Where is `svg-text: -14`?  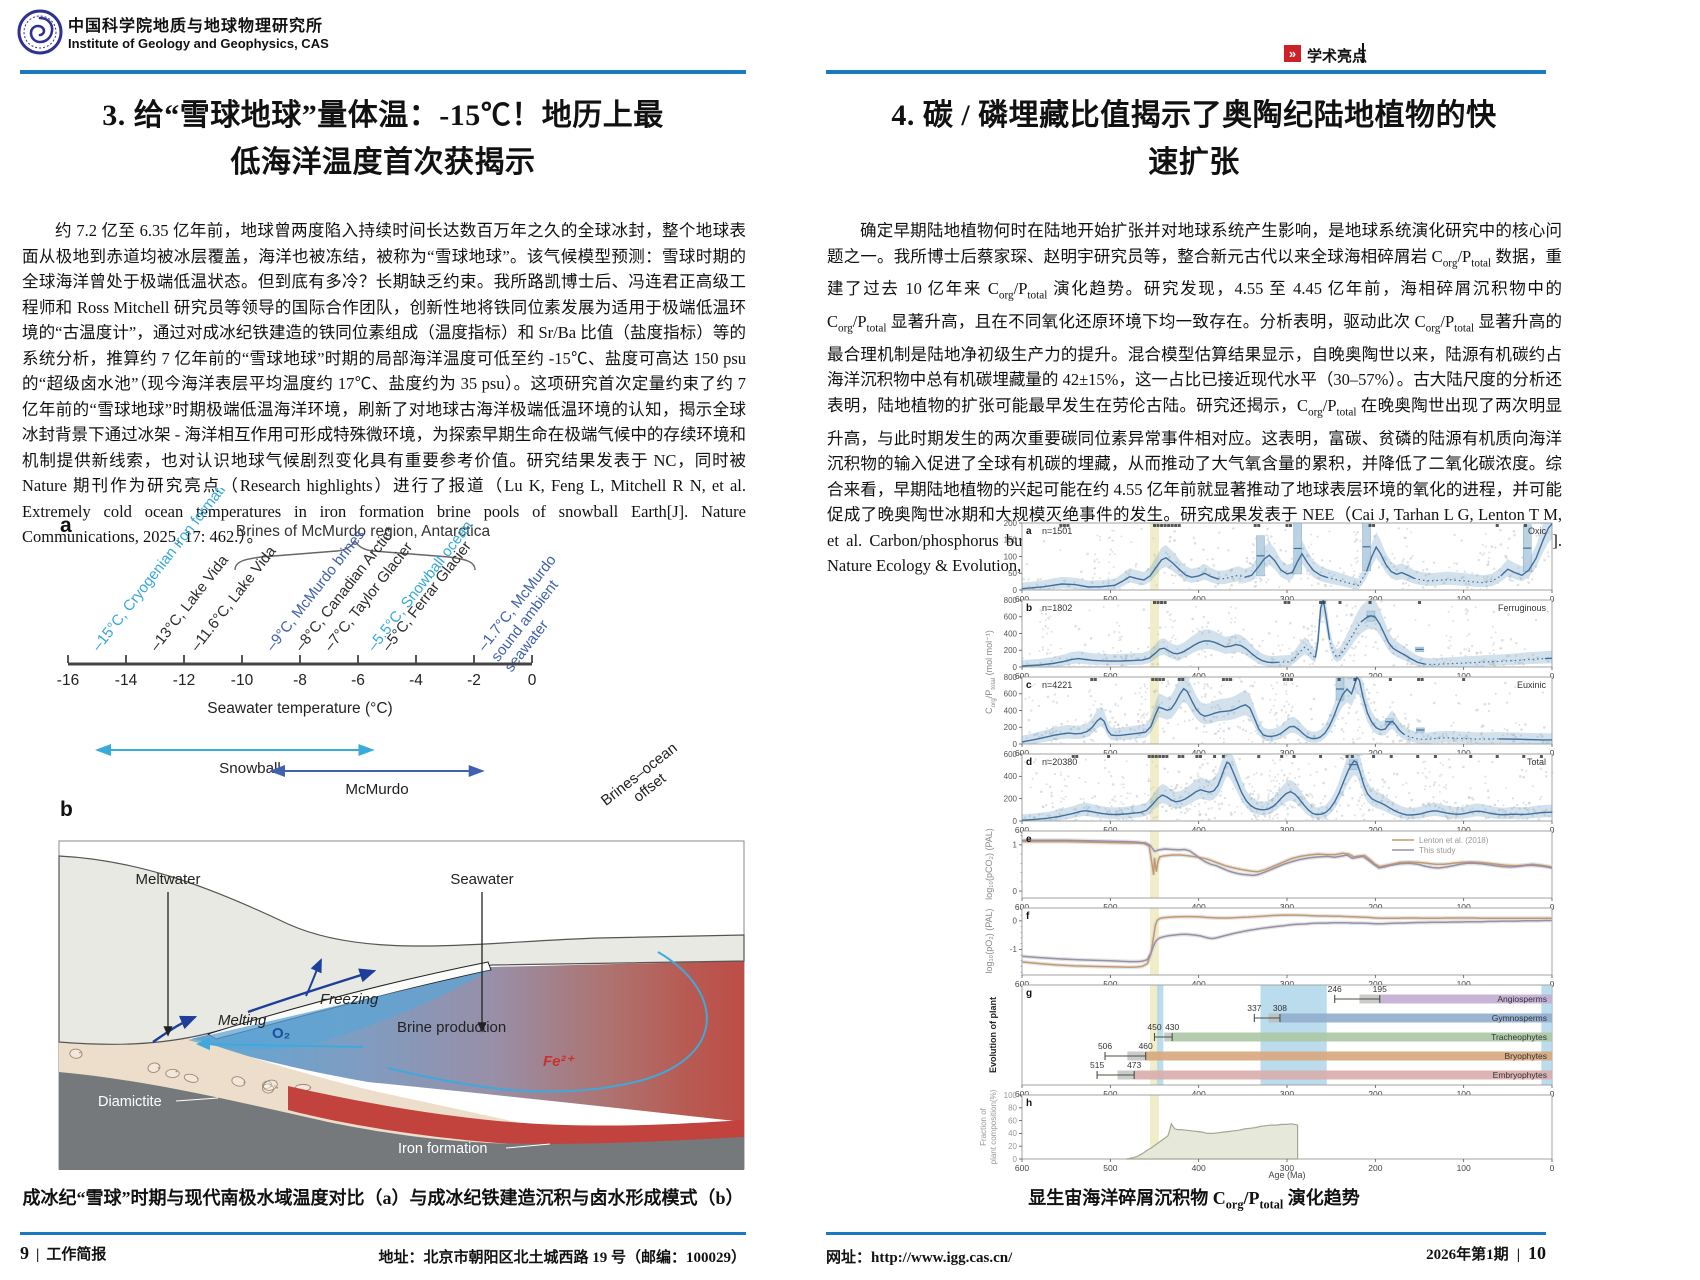 svg-text: -14 is located at coordinates (126, 680).